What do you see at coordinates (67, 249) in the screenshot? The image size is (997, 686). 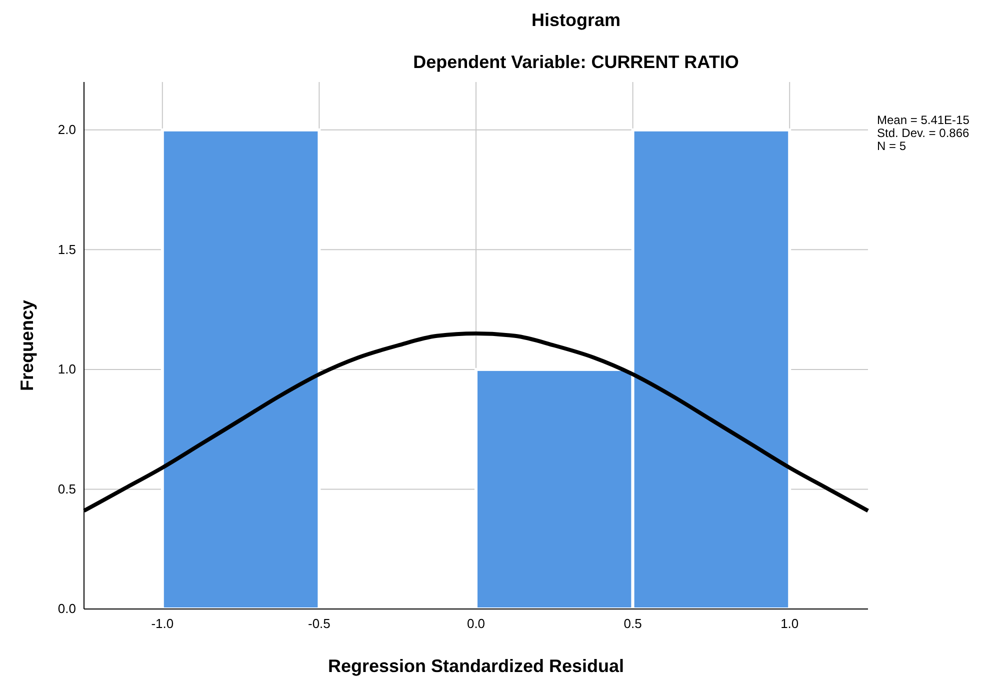 I see `y-tick-label: 1.5` at bounding box center [67, 249].